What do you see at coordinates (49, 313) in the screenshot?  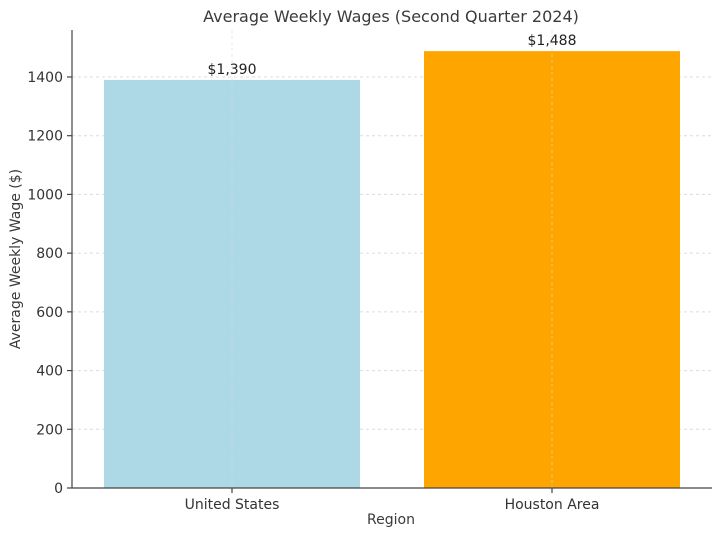 I see `y-tick-label: 600` at bounding box center [49, 313].